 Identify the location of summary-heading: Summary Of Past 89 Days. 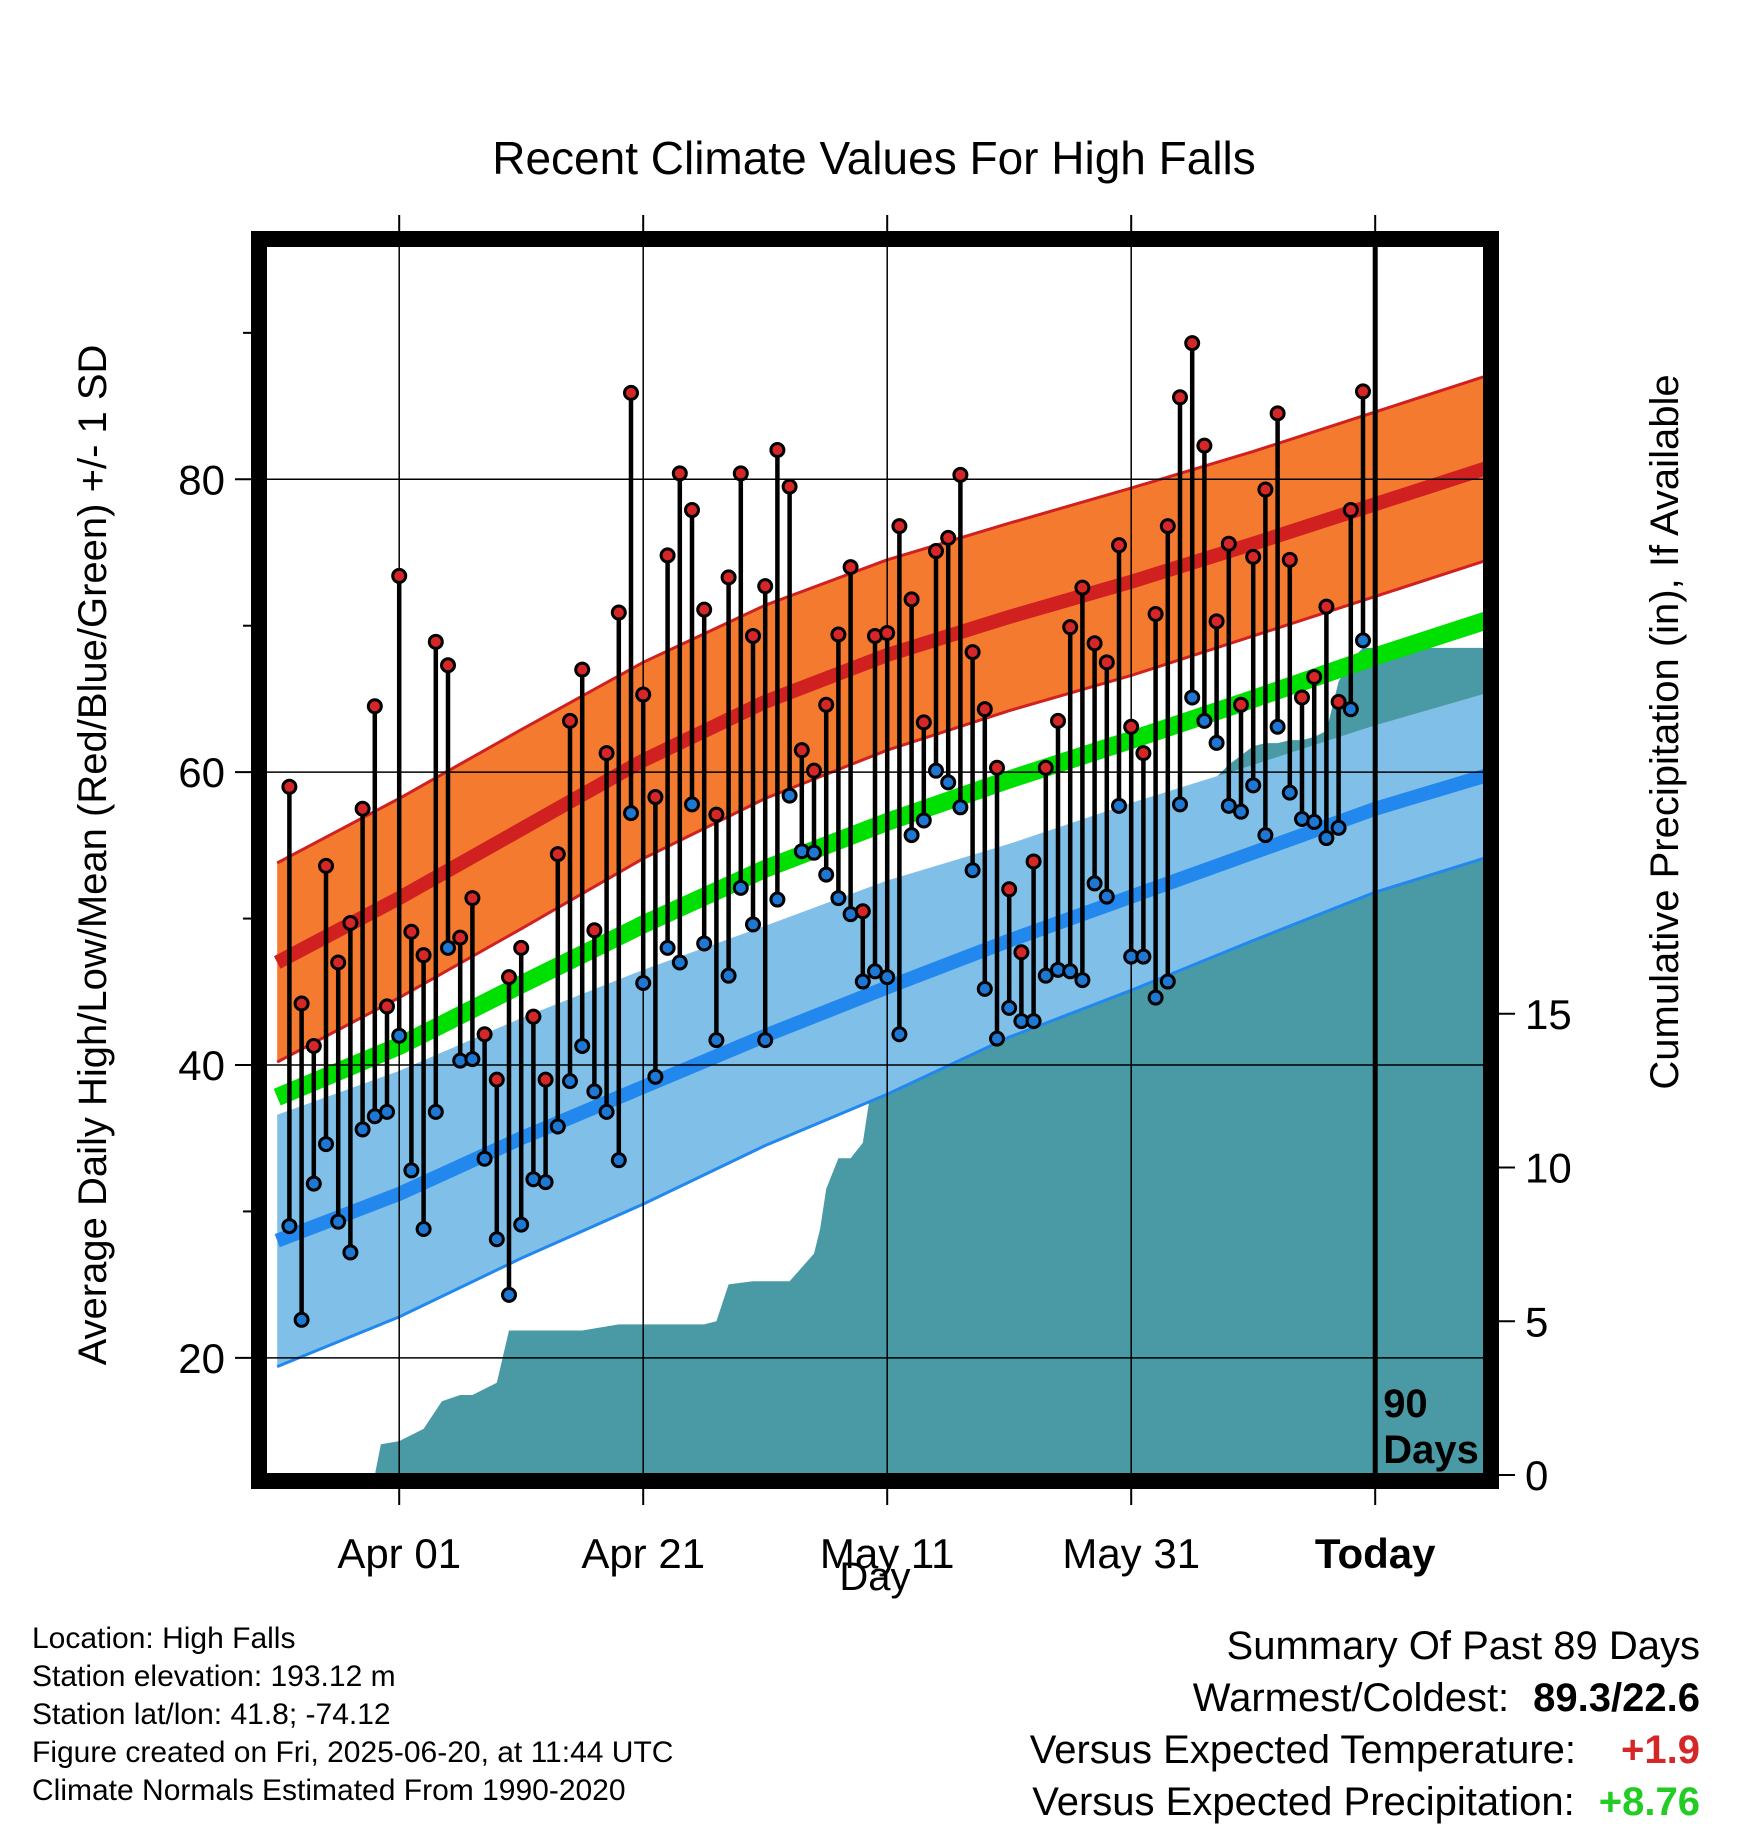
(1463, 1646).